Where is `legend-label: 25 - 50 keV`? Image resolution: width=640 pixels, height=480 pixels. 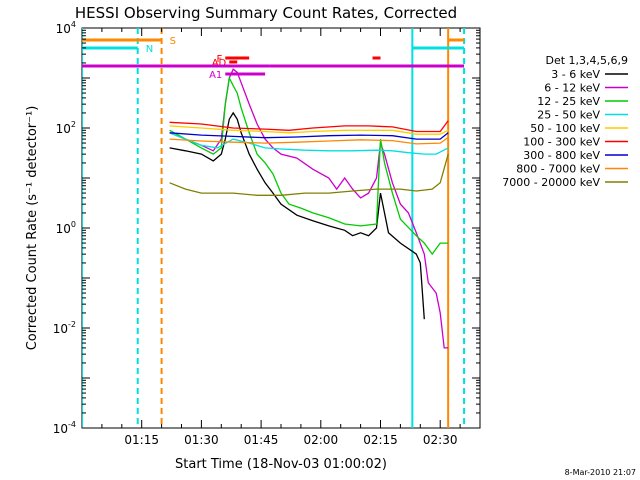
legend-label: 25 - 50 keV is located at coordinates (568, 115).